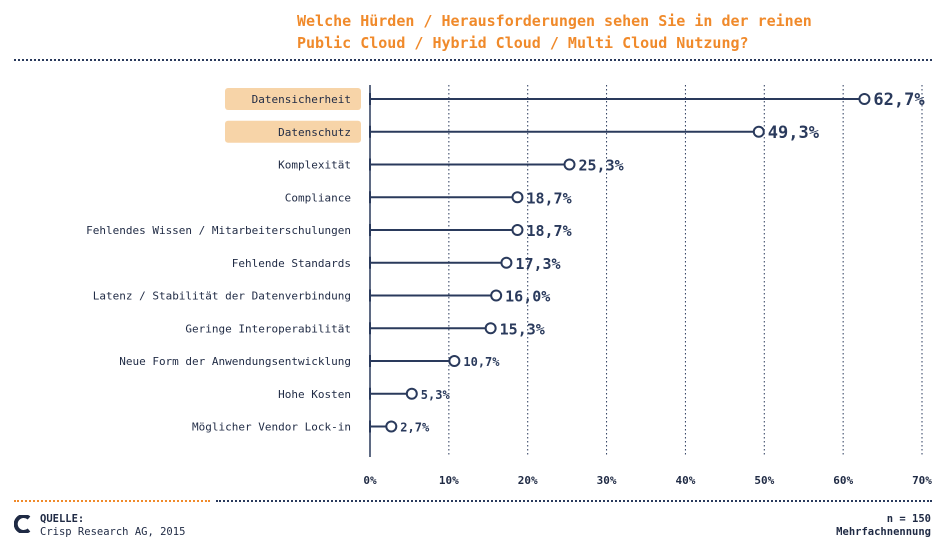 The height and width of the screenshot is (549, 945). What do you see at coordinates (314, 165) in the screenshot?
I see `category-label: Komplexität` at bounding box center [314, 165].